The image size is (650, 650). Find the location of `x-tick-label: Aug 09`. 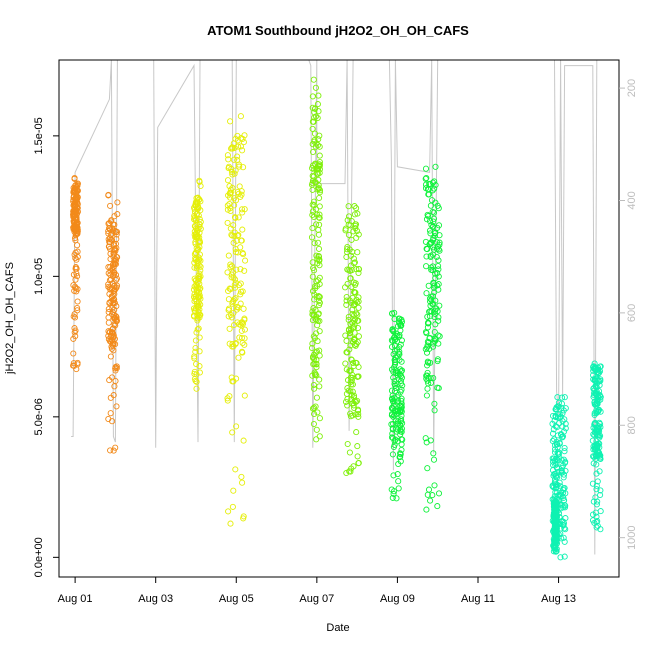

x-tick-label: Aug 09 is located at coordinates (397, 599).